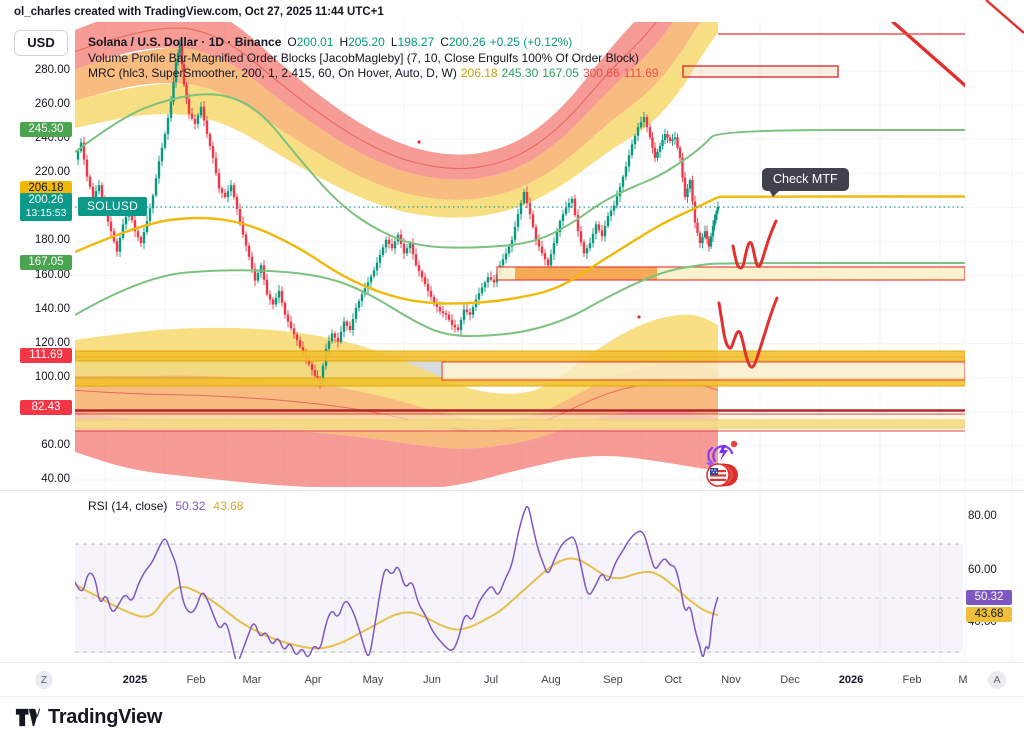 The image size is (1024, 751). What do you see at coordinates (989, 597) in the screenshot?
I see `rsi-value-badge: 50.32` at bounding box center [989, 597].